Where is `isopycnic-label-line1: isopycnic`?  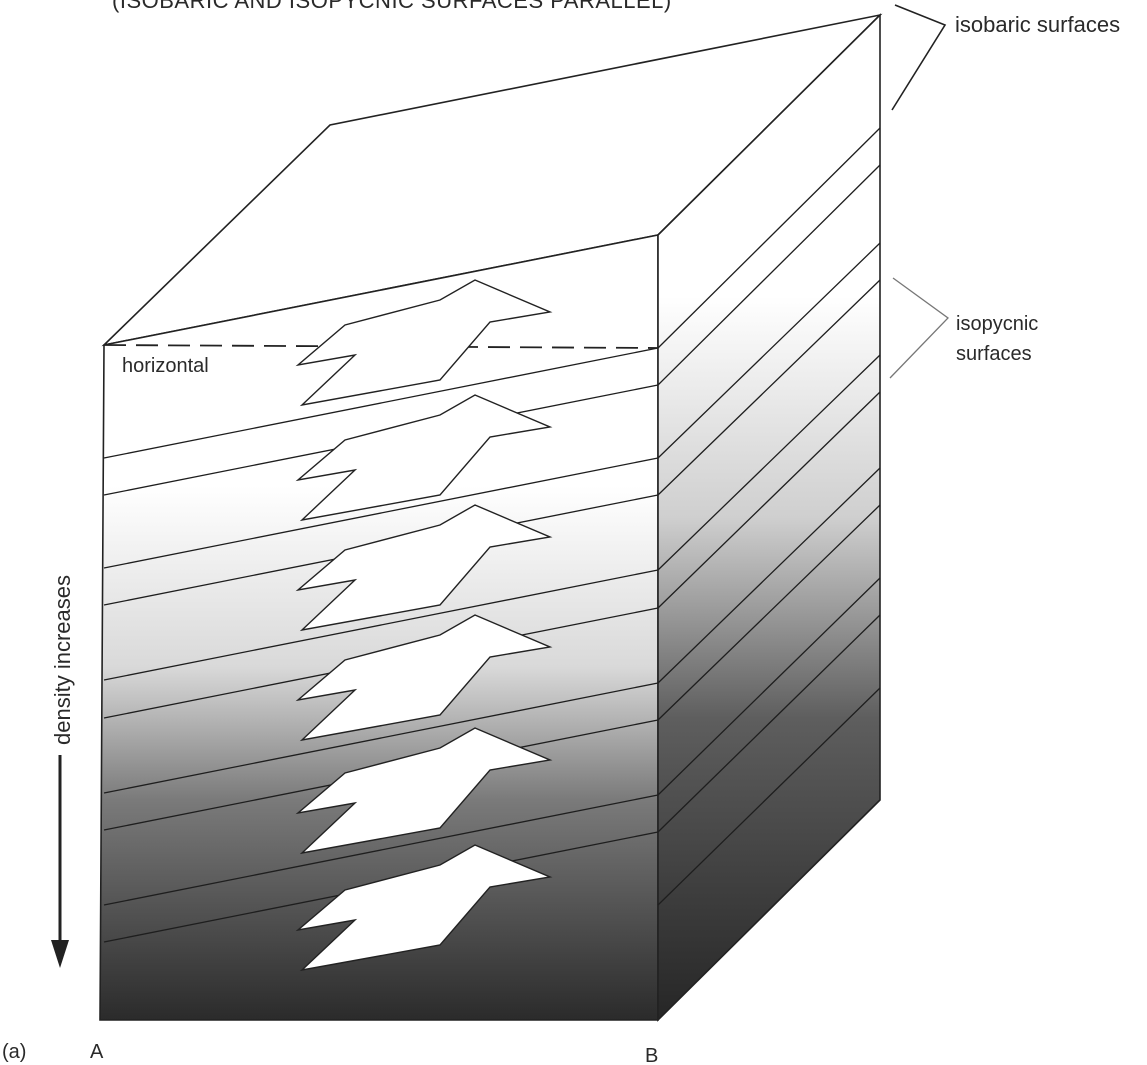 isopycnic-label-line1: isopycnic is located at coordinates (997, 324).